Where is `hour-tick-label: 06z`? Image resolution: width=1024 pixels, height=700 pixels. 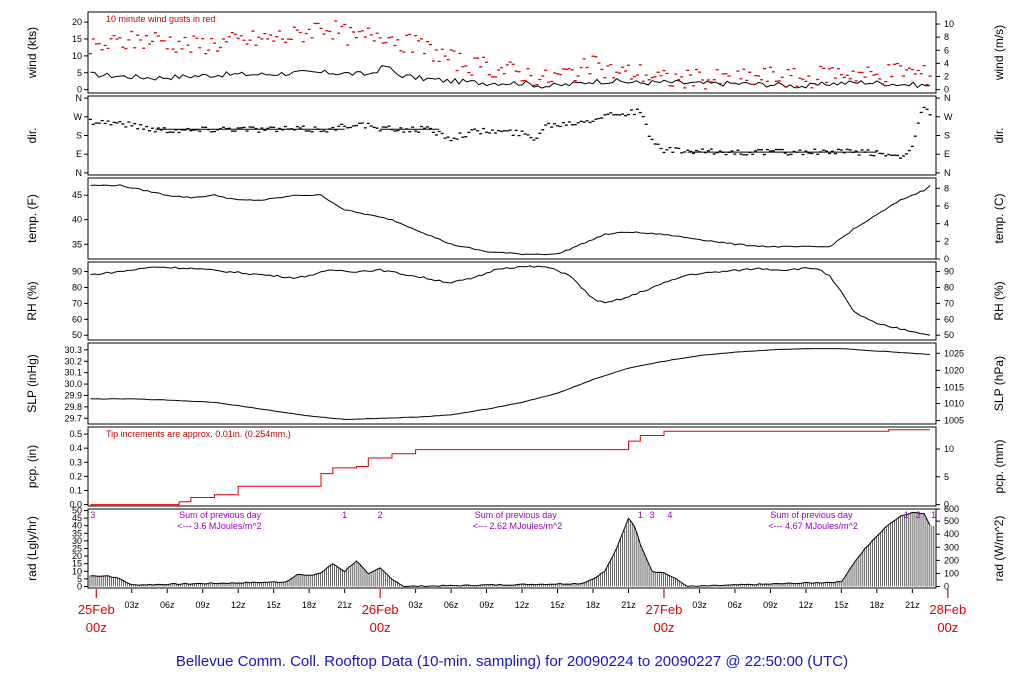 hour-tick-label: 06z is located at coordinates (451, 605).